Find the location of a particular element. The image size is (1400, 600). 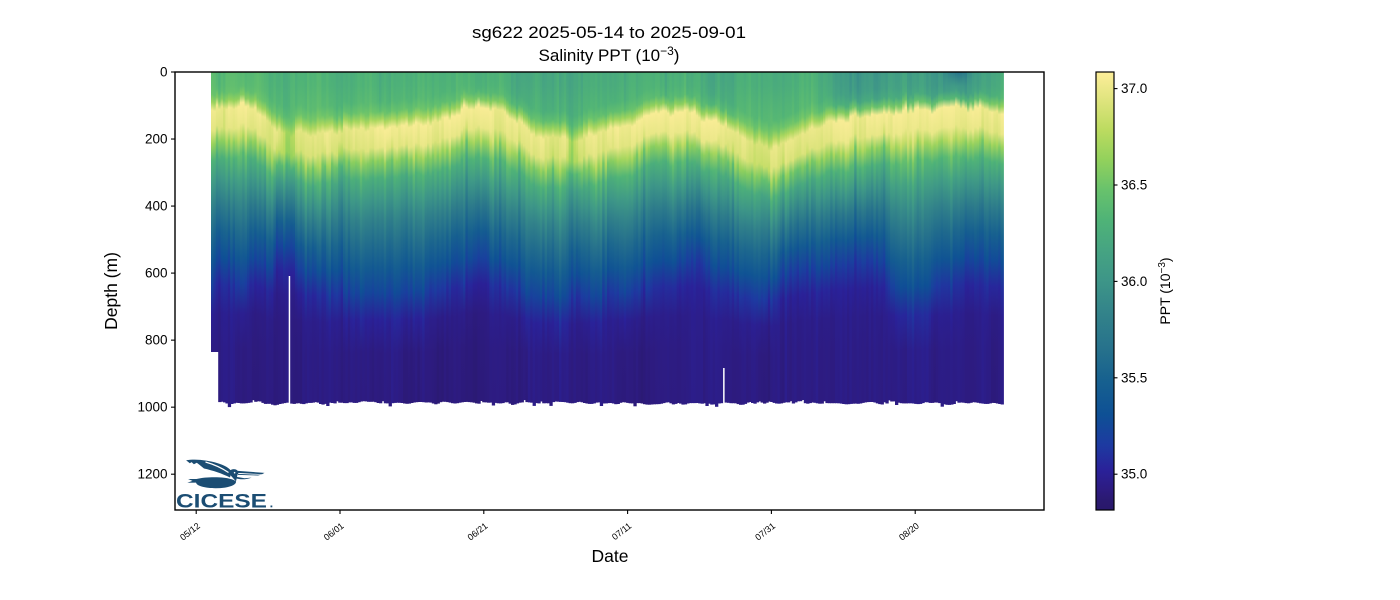

svg-text: CICESE is located at coordinates (221, 502).